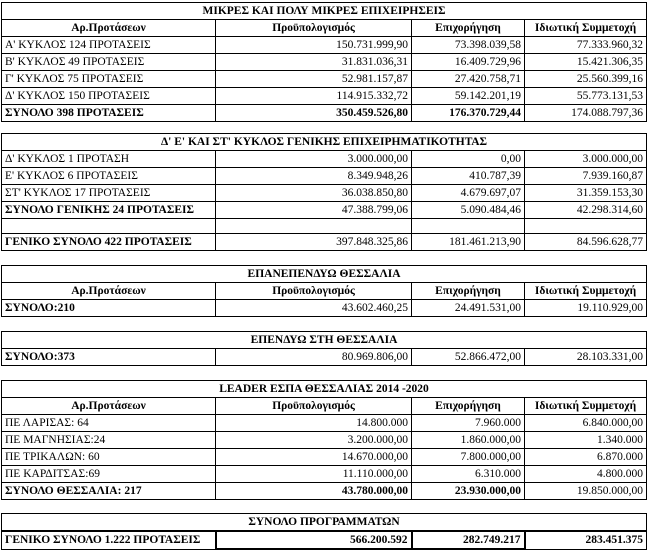 This screenshot has width=650, height=550. Describe the element at coordinates (468, 210) in the screenshot. I see `total-grant: 5.090.484,46` at that location.